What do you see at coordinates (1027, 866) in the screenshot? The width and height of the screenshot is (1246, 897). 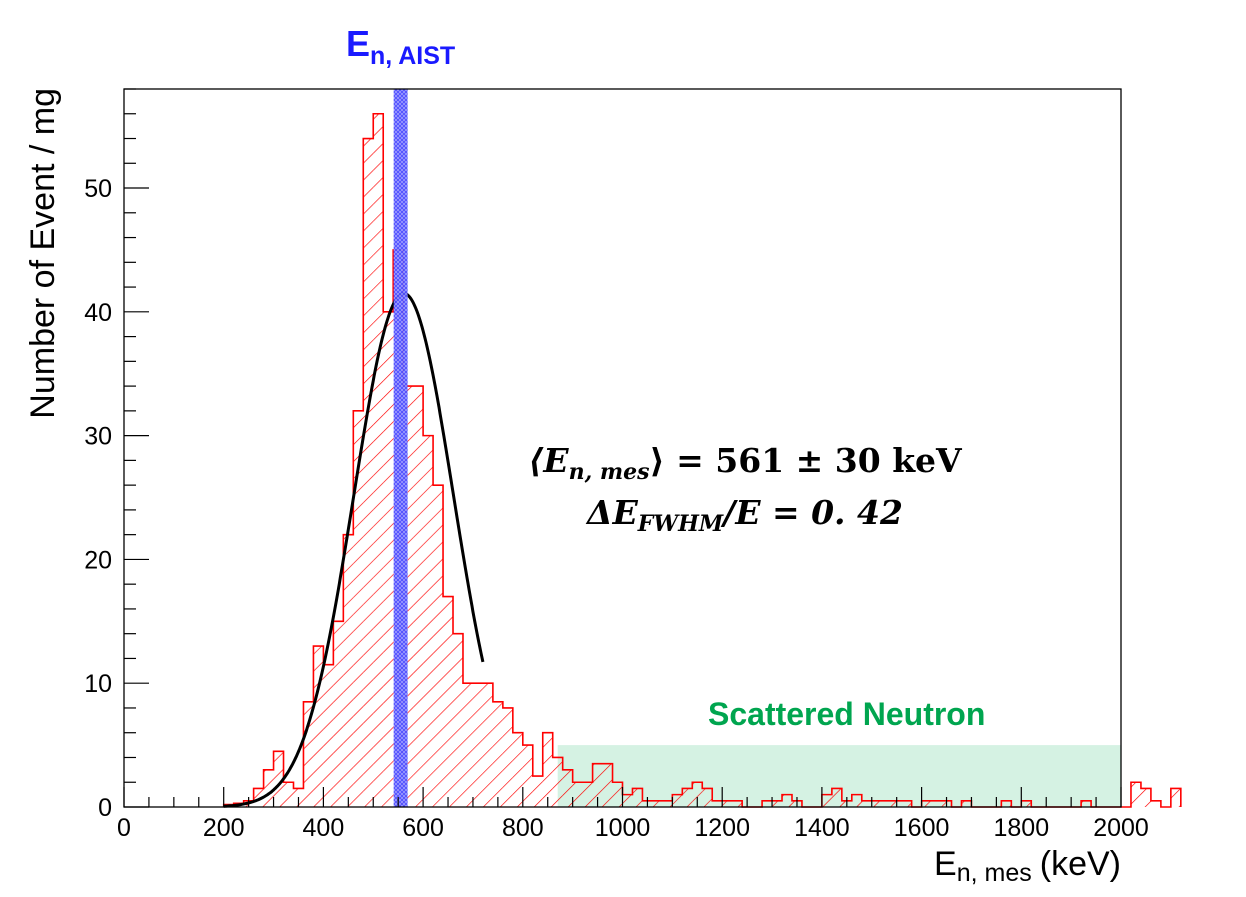 I see `x-axis-title: En, mes (keV)` at bounding box center [1027, 866].